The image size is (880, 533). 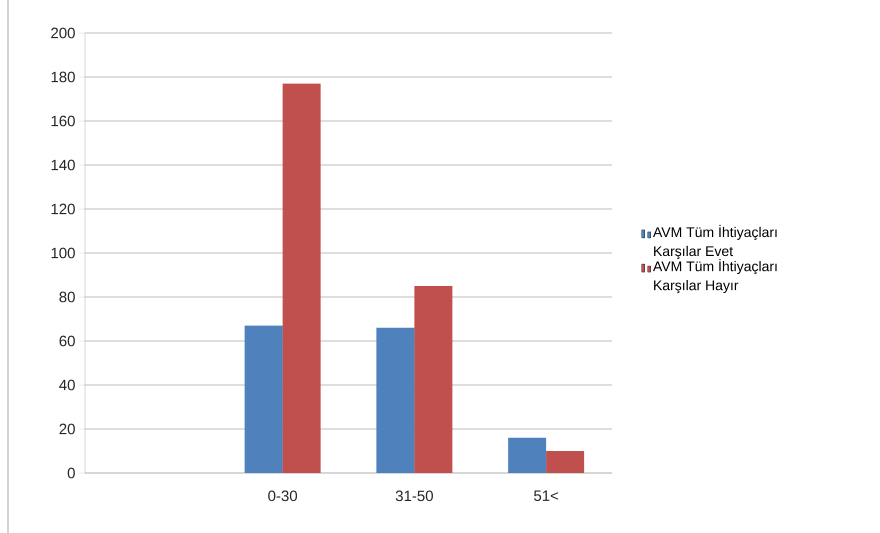 I want to click on legend-label: AVM Tüm İhtiyaçları Karşılar Hayır, so click(x=714, y=276).